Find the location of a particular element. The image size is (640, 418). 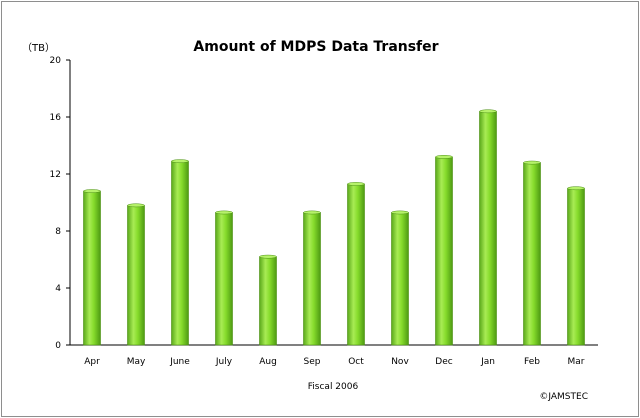

bar-apr is located at coordinates (92, 268).